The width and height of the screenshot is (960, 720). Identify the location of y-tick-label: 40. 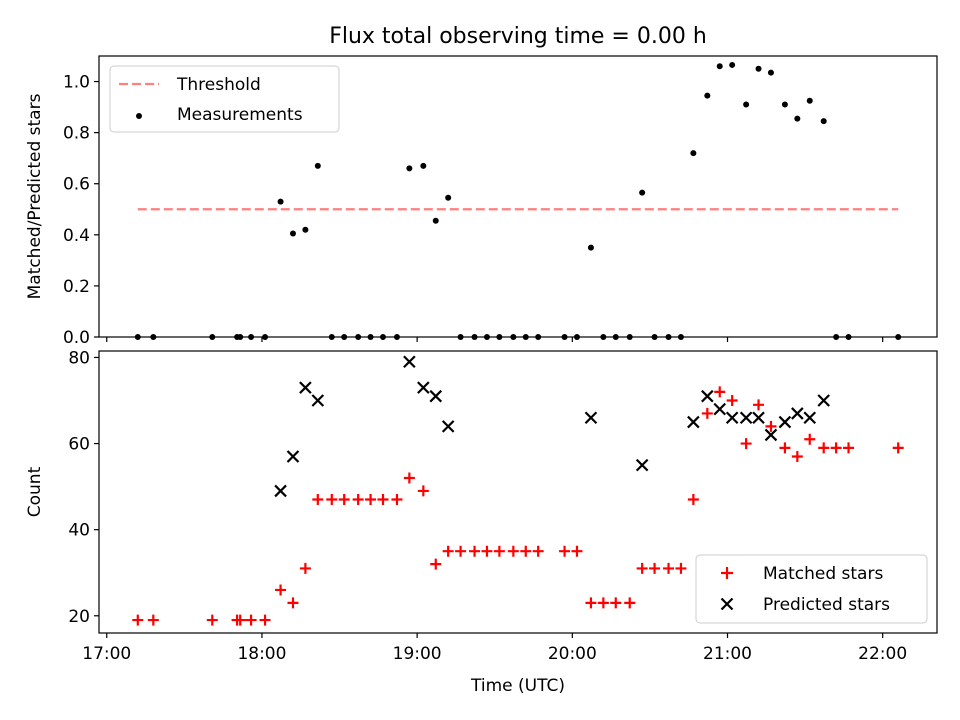
(79, 531).